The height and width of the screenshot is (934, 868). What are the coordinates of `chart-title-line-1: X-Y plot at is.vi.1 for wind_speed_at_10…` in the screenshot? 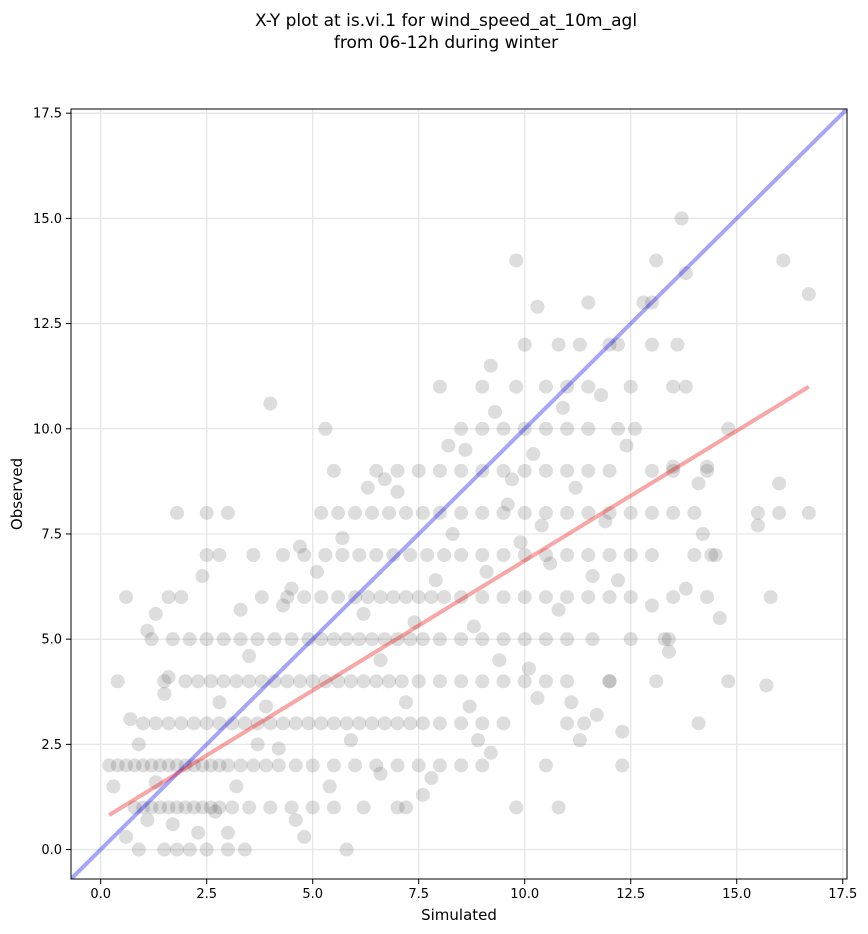 It's located at (446, 21).